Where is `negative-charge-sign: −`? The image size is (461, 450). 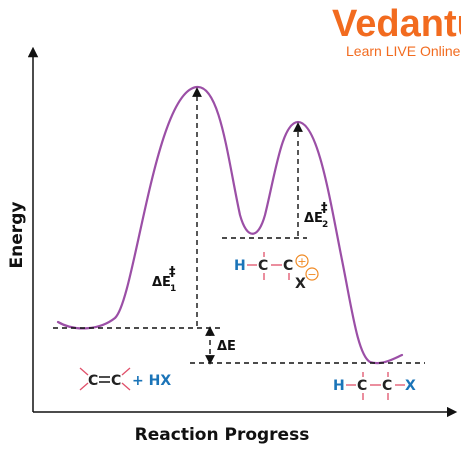
negative-charge-sign: − is located at coordinates (311, 274).